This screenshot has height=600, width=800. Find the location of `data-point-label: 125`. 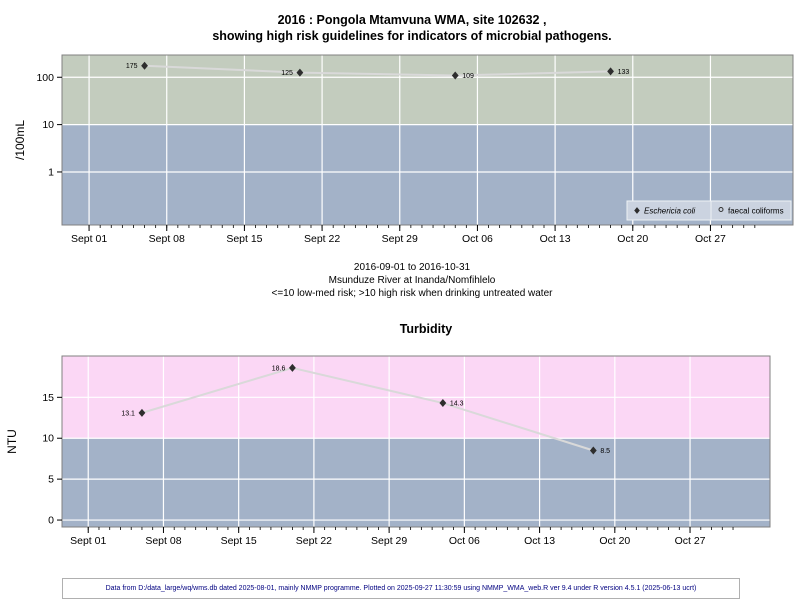

data-point-label: 125 is located at coordinates (287, 73).